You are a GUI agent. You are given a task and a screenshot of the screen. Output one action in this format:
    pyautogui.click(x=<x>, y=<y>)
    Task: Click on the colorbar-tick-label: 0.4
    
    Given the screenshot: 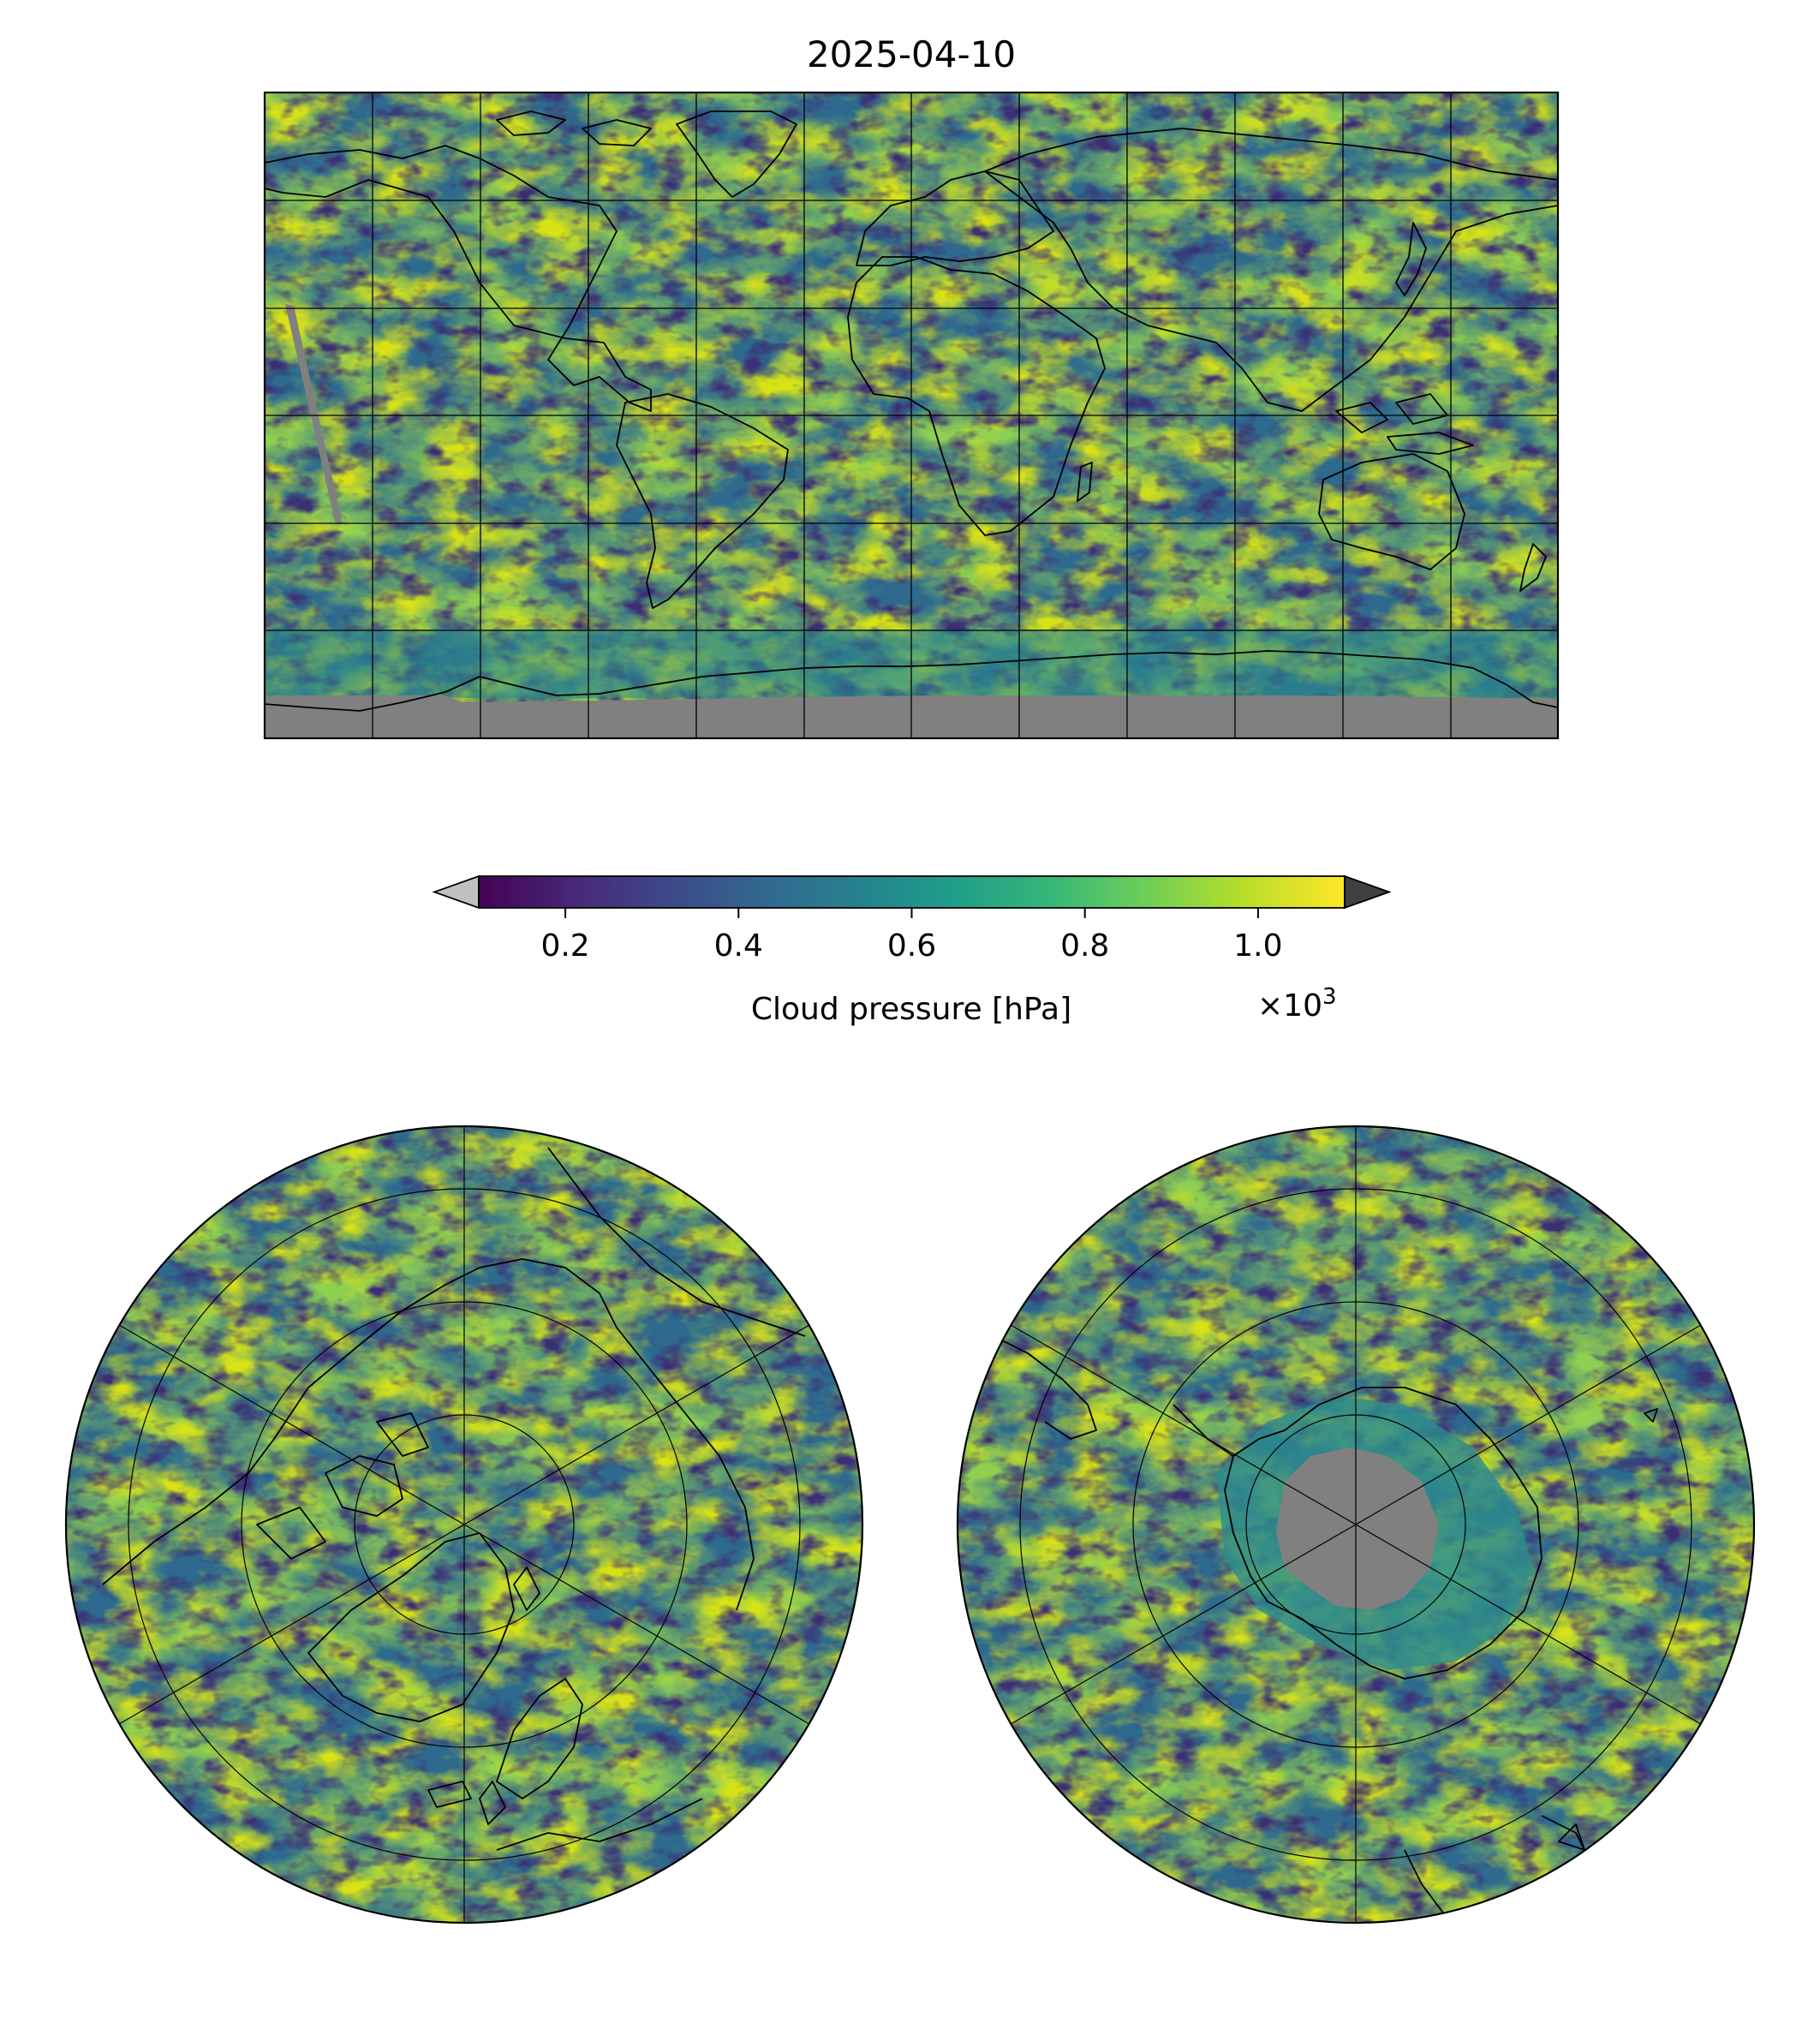 What is the action you would take?
    pyautogui.click(x=738, y=946)
    